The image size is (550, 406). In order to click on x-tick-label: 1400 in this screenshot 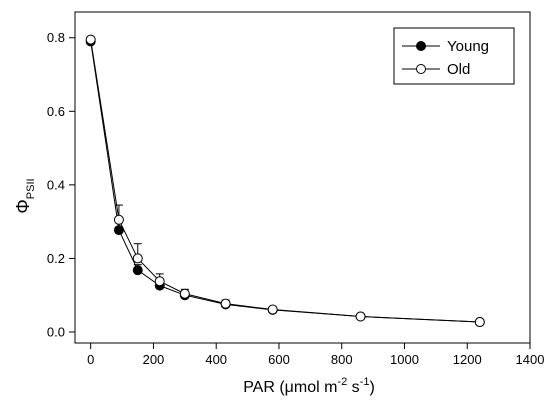, I will do `click(530, 359)`.